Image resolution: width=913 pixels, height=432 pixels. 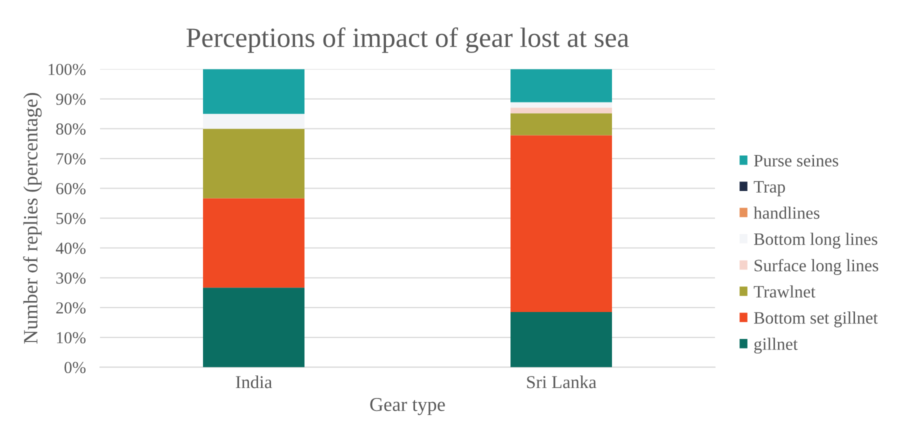 What do you see at coordinates (254, 382) in the screenshot?
I see `x-tick-label: India` at bounding box center [254, 382].